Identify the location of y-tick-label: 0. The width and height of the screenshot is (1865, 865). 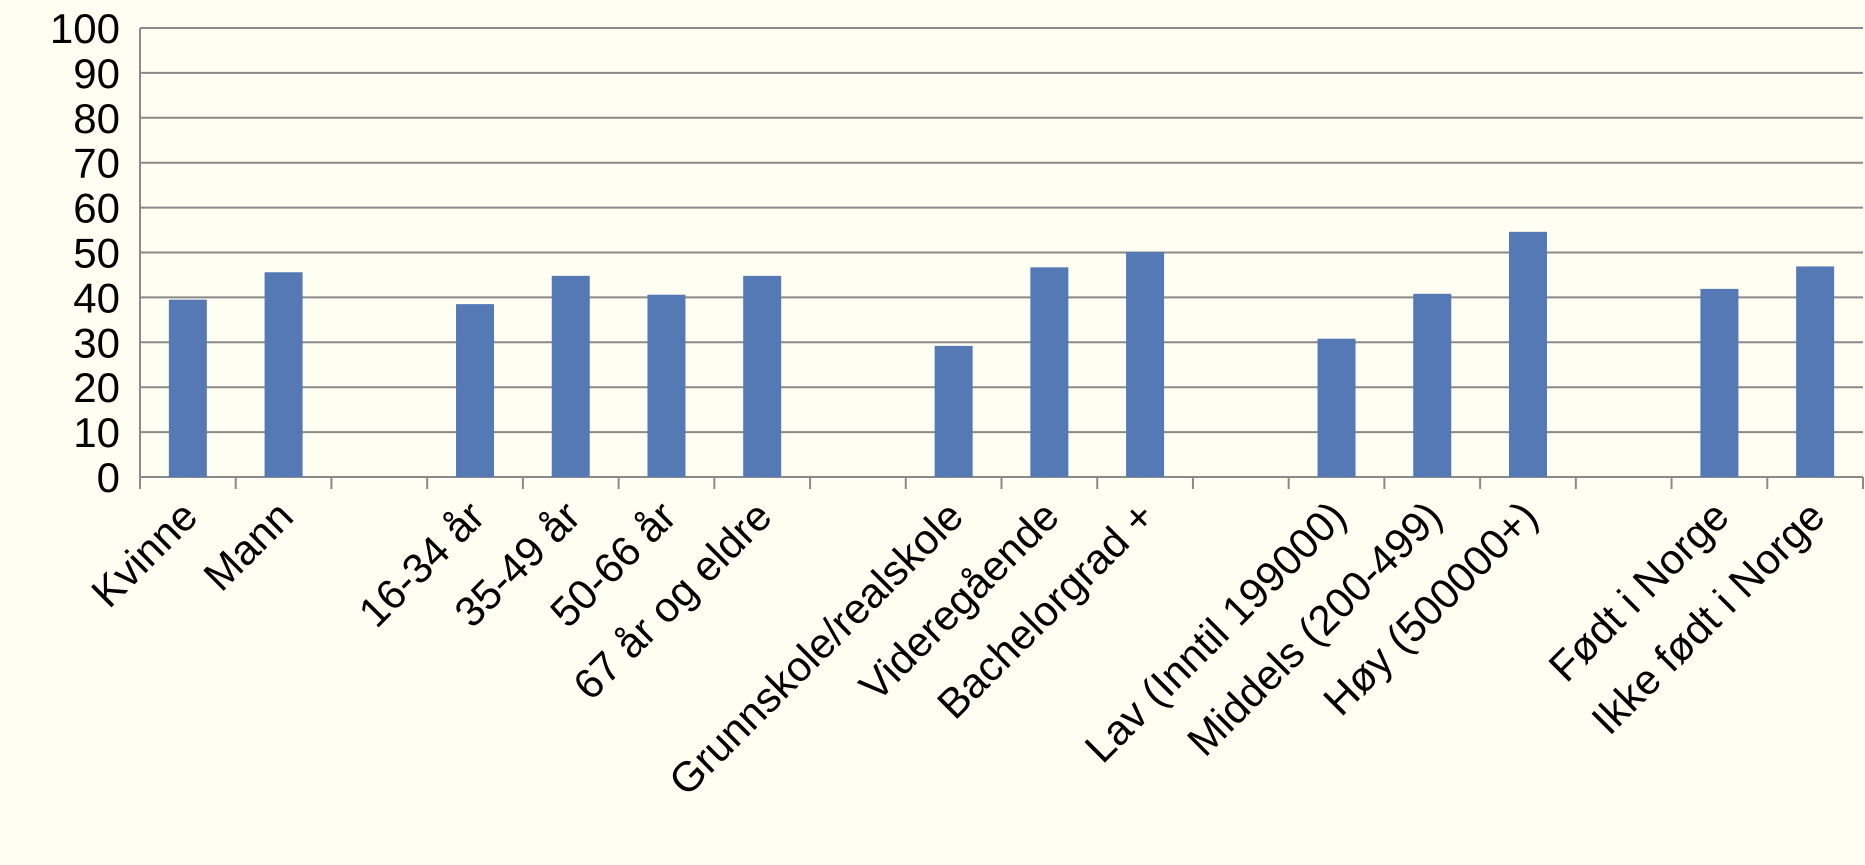
(108, 477).